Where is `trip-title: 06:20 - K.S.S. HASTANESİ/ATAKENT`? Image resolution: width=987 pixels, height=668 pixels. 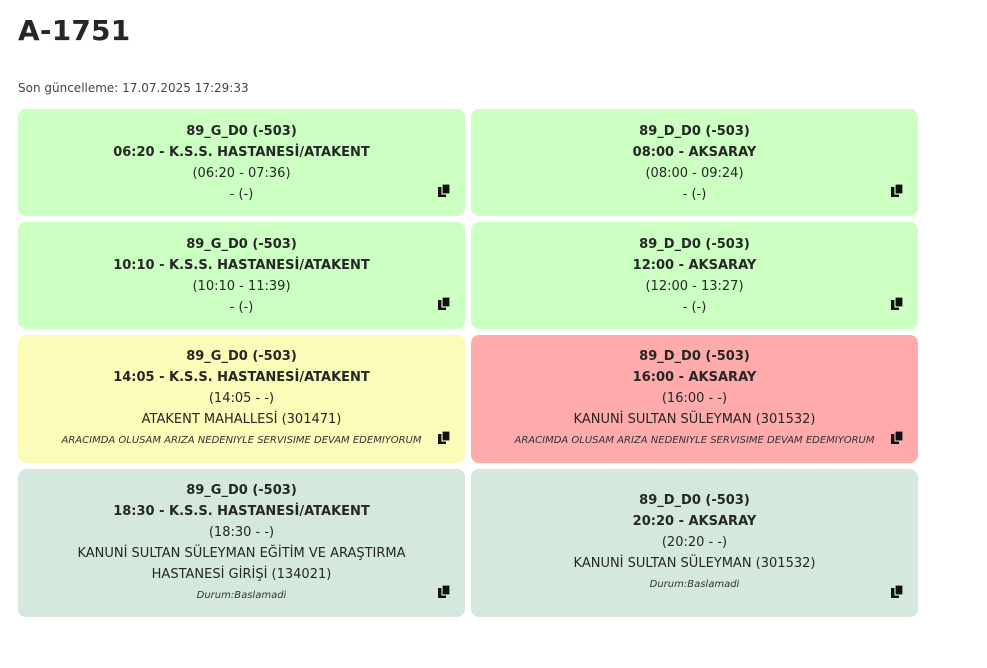
trip-title: 06:20 - K.S.S. HASTANESİ/ATAKENT is located at coordinates (241, 152).